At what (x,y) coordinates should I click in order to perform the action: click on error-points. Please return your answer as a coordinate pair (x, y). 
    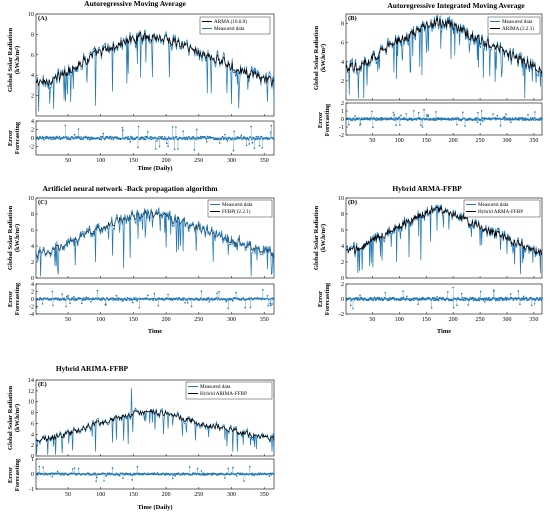
    Looking at the image, I should click on (155, 138).